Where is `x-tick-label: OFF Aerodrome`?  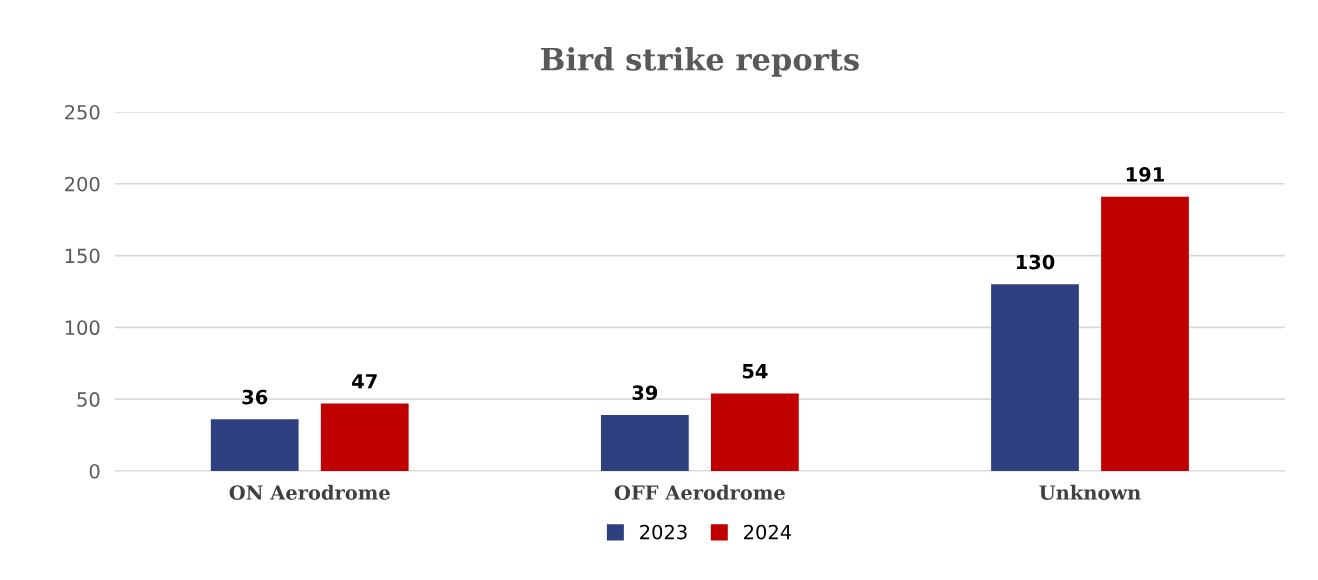
x-tick-label: OFF Aerodrome is located at coordinates (699, 492).